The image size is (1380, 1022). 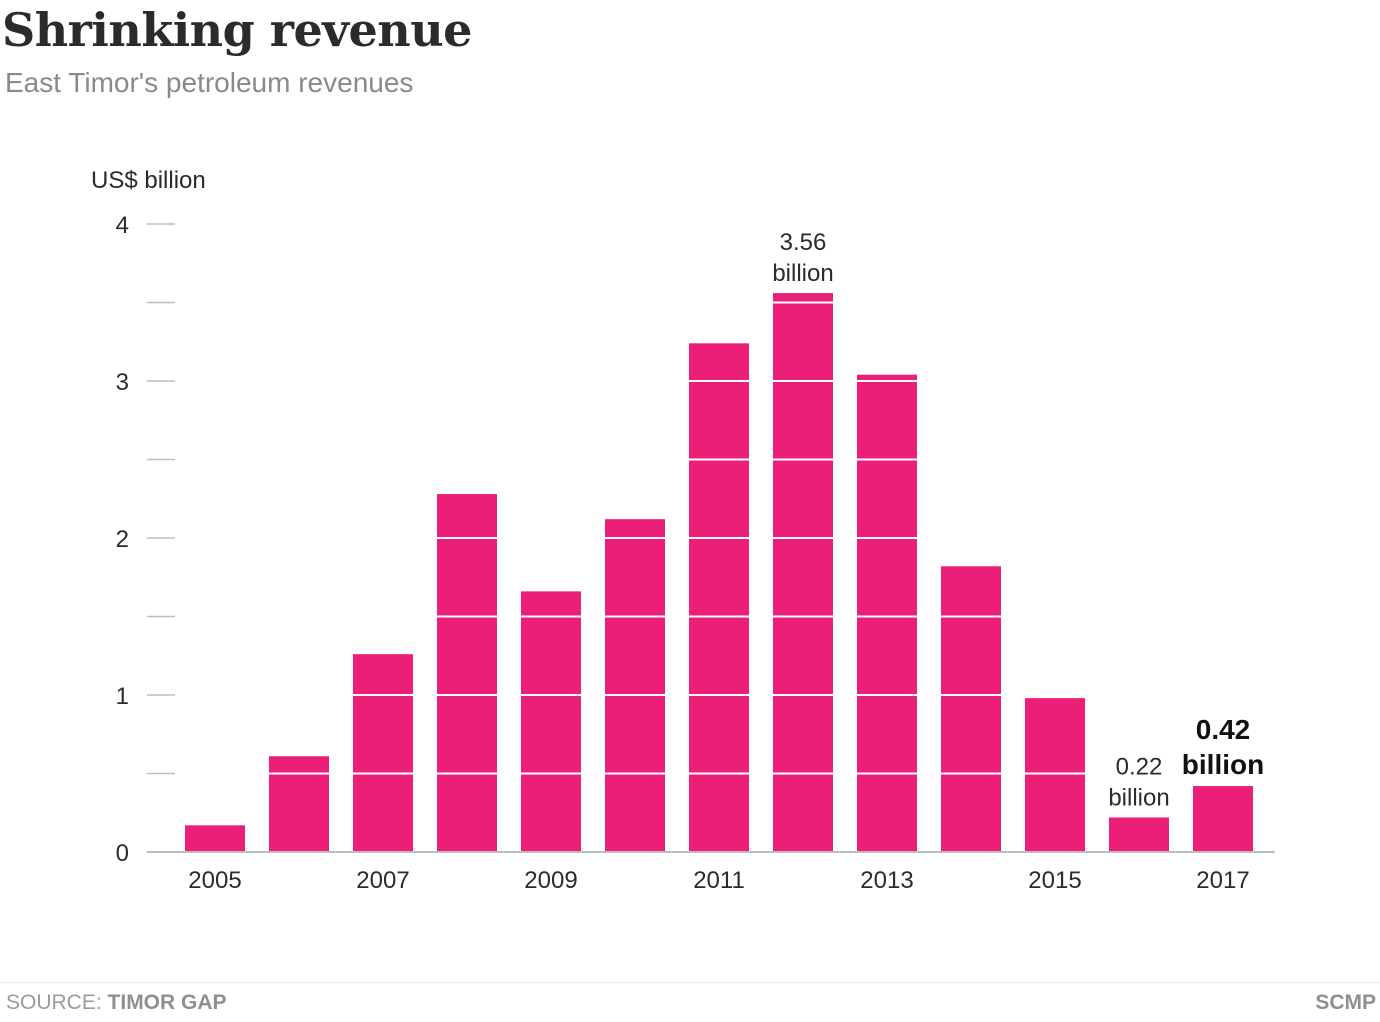 What do you see at coordinates (690, 982) in the screenshot?
I see `footer-divider` at bounding box center [690, 982].